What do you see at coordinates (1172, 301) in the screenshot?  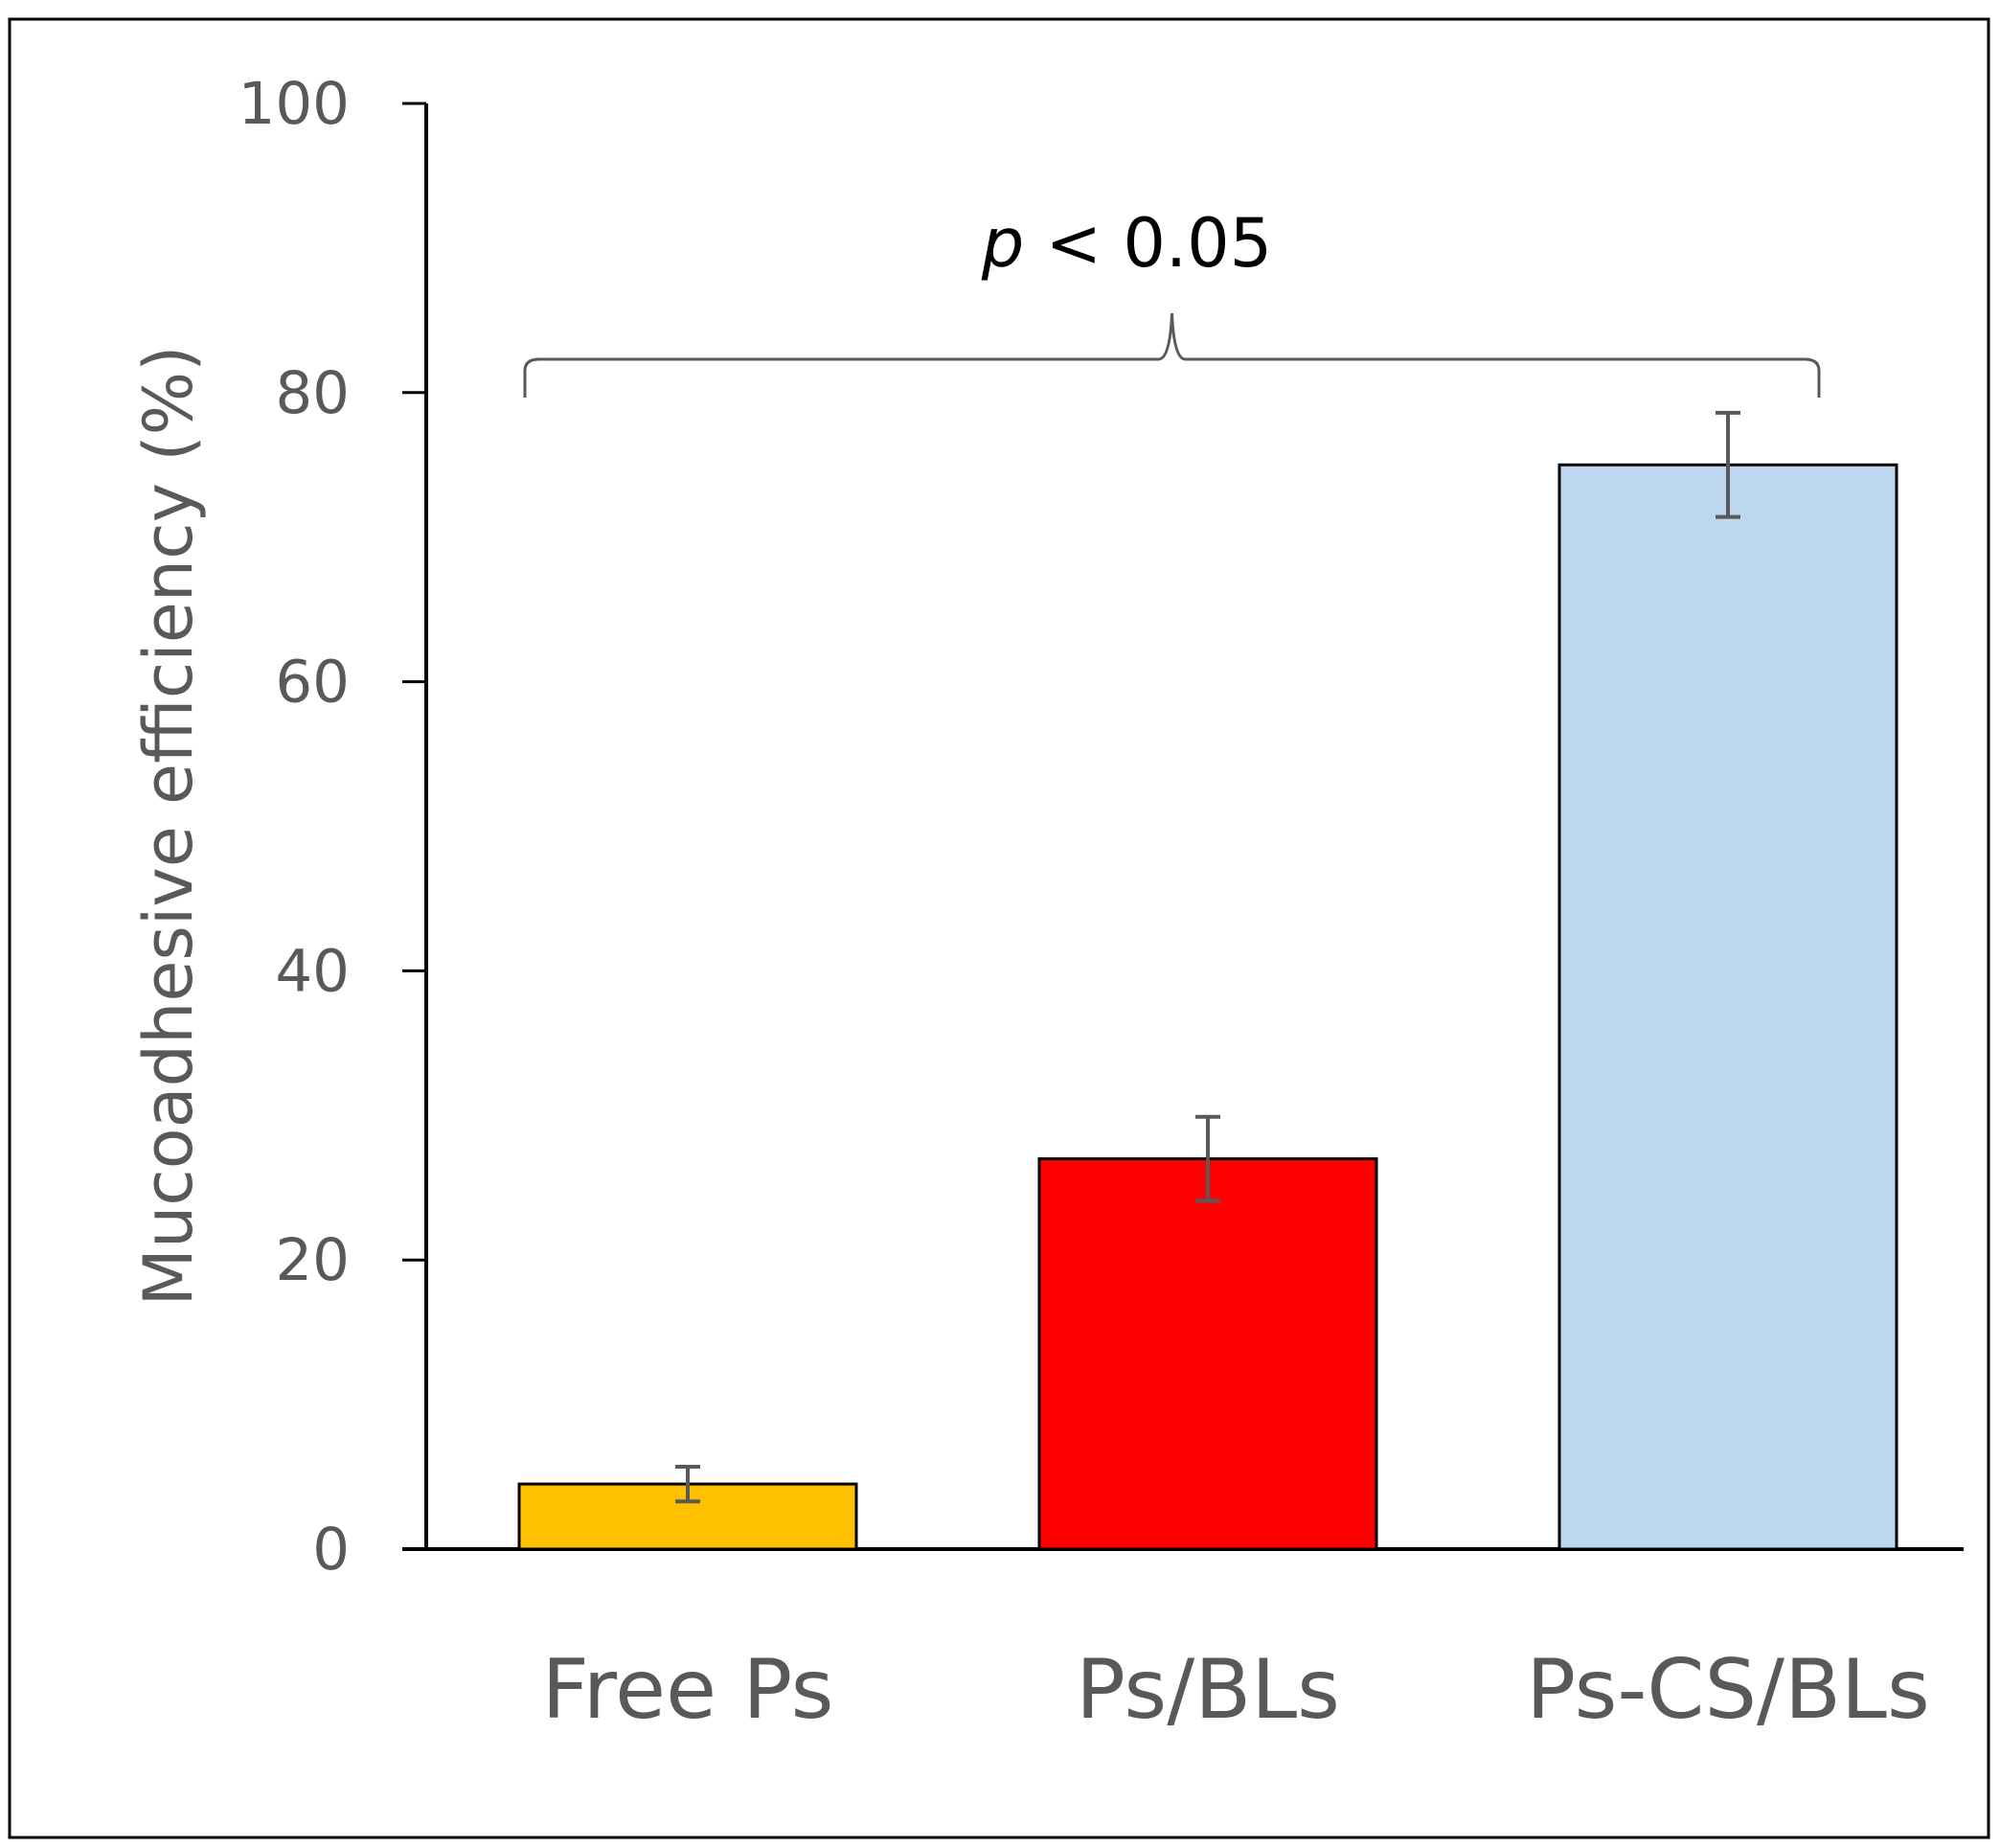 I see `significance-annotation: p < 0.05` at bounding box center [1172, 301].